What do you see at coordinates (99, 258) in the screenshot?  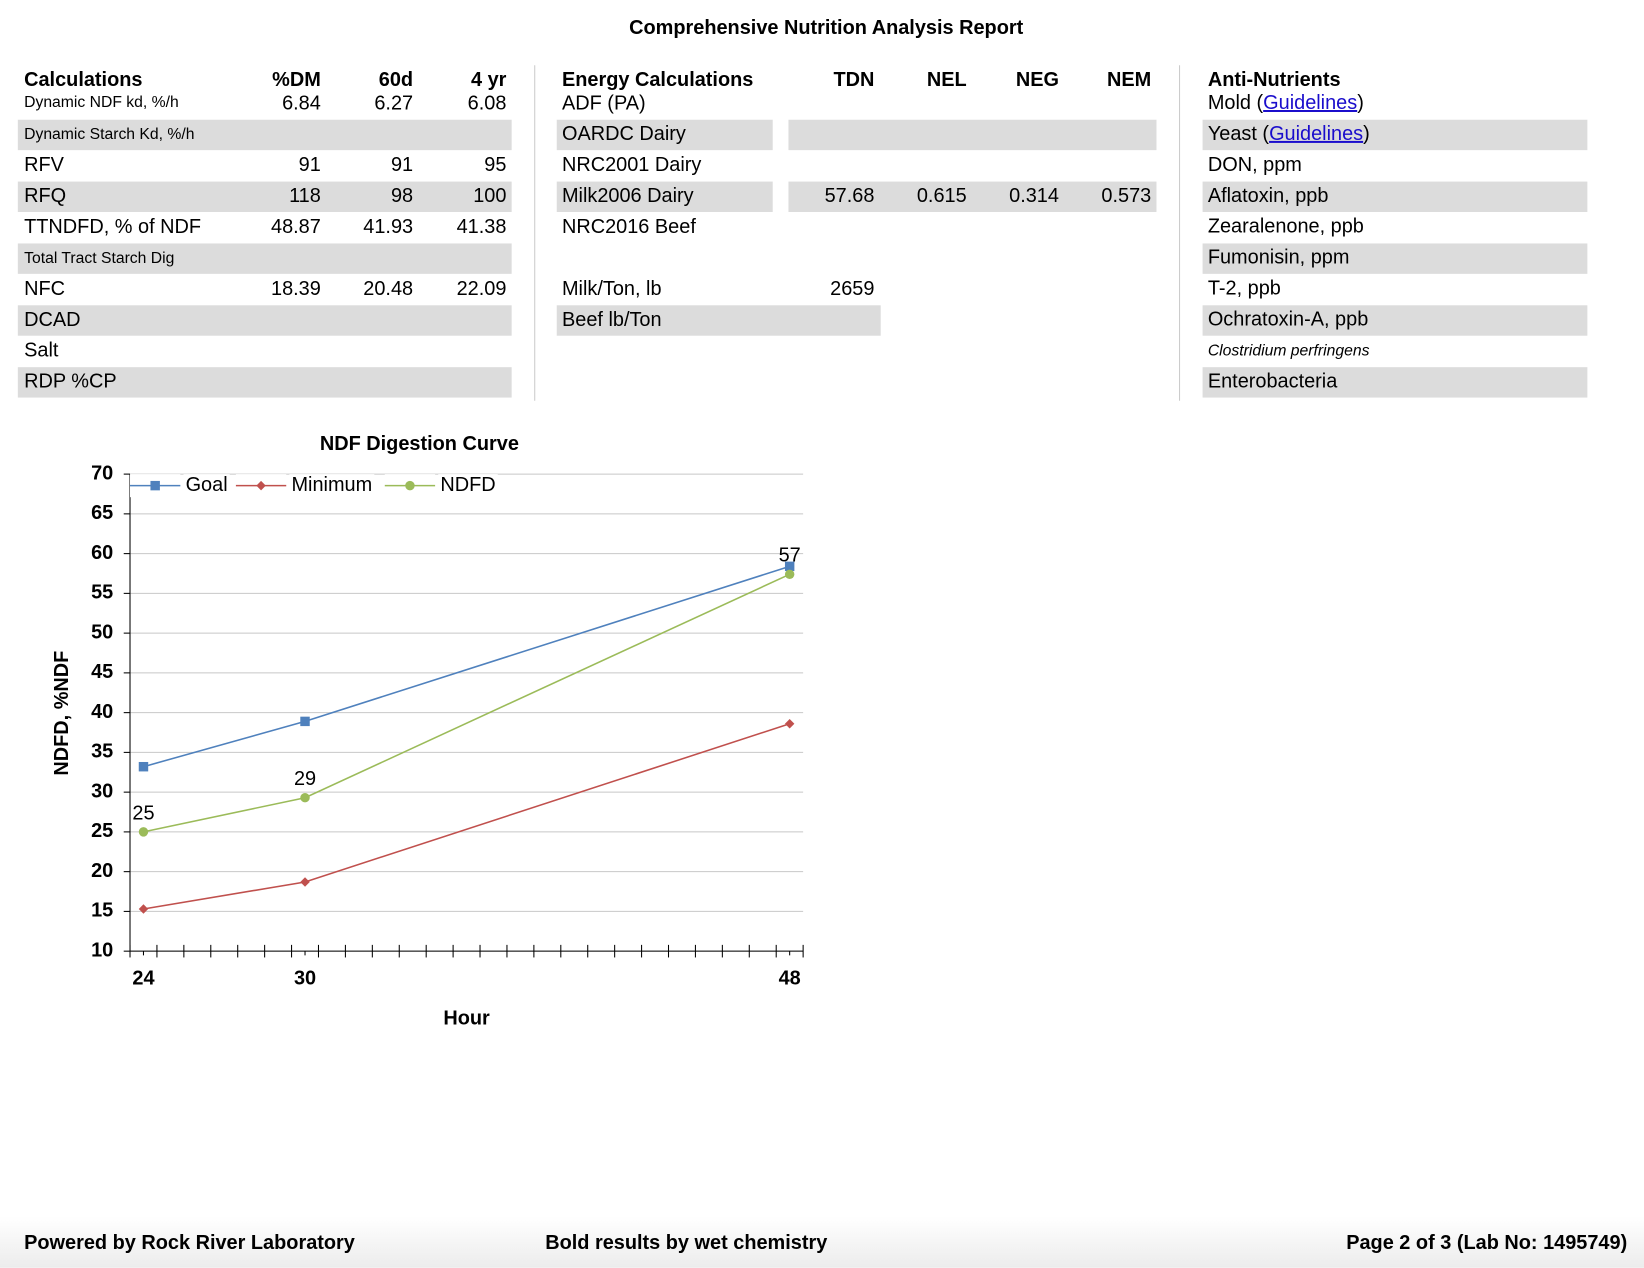 I see `row-label: Total Tract Starch Dig` at bounding box center [99, 258].